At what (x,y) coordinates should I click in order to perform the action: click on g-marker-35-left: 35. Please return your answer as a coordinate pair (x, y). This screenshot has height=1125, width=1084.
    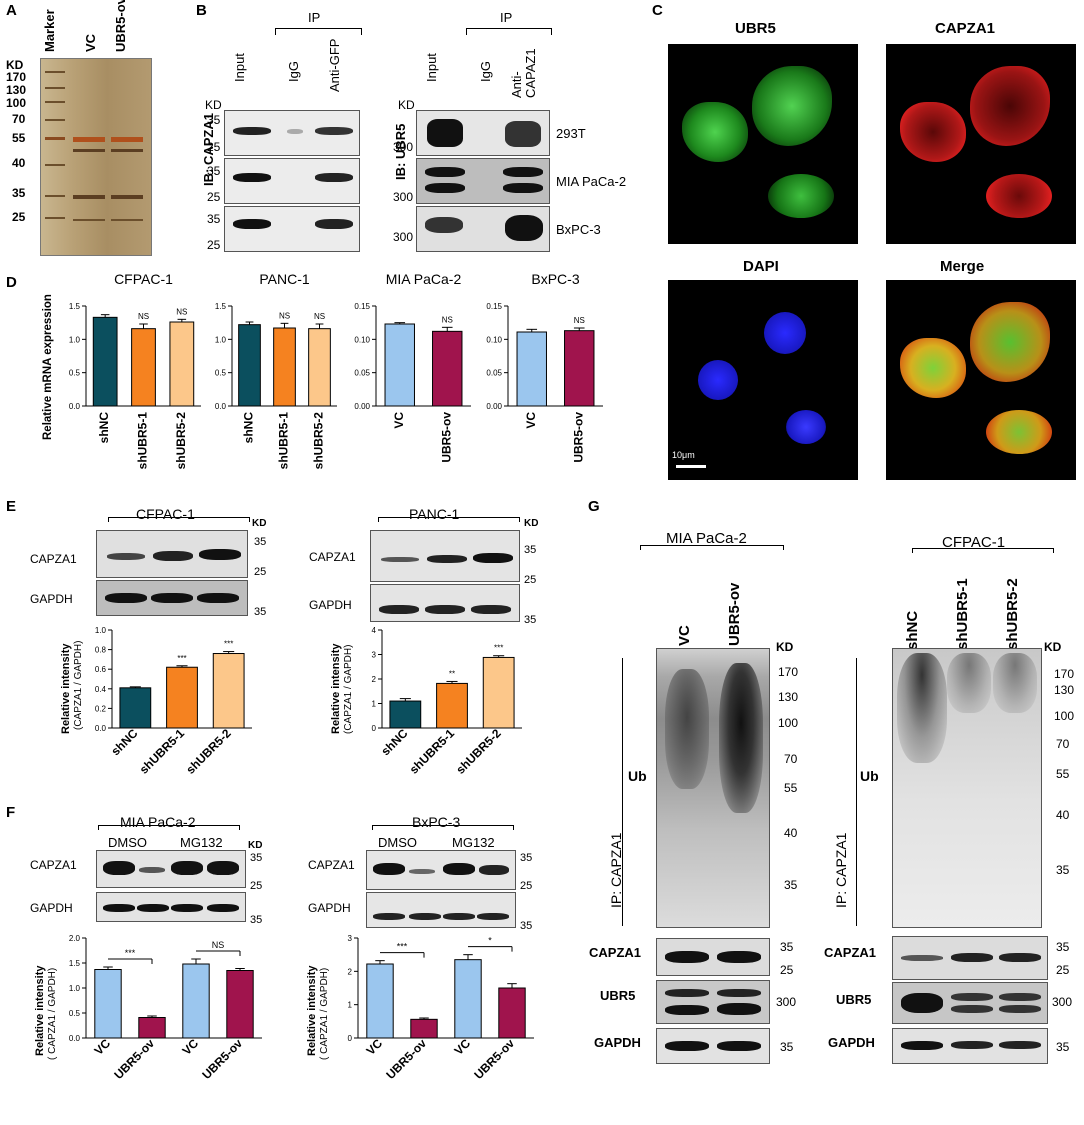
    Looking at the image, I should click on (791, 885).